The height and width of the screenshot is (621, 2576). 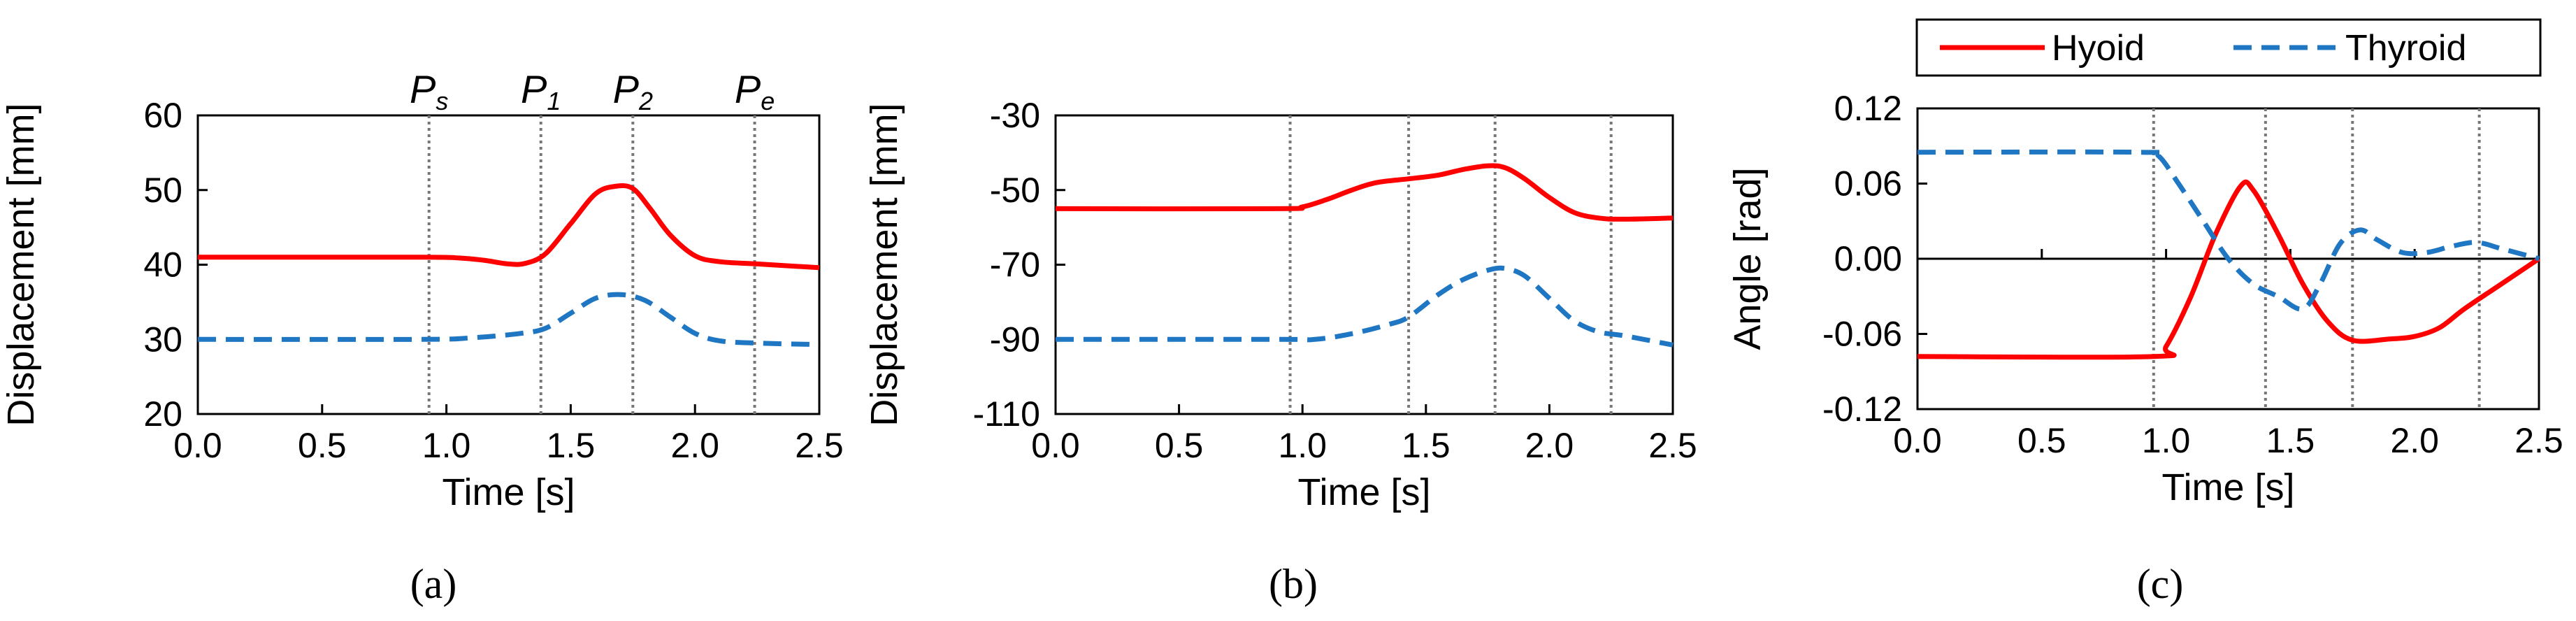 What do you see at coordinates (1868, 258) in the screenshot?
I see `y-tick-label: 0.00` at bounding box center [1868, 258].